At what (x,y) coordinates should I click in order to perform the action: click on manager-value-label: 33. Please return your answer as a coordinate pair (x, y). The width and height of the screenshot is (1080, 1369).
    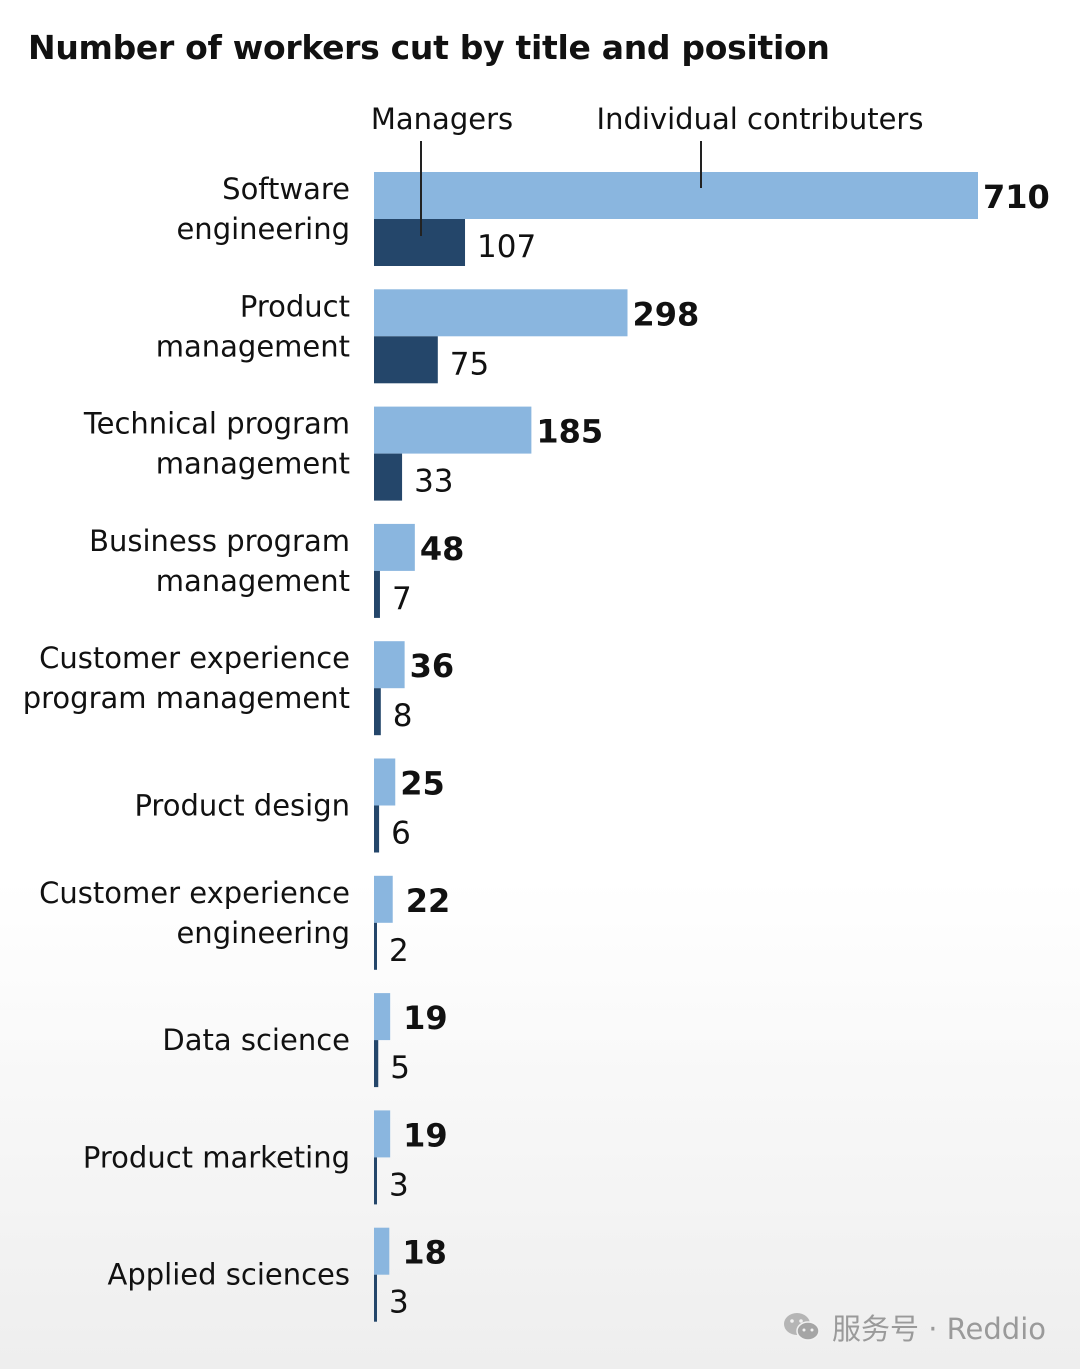
    Looking at the image, I should click on (433, 482).